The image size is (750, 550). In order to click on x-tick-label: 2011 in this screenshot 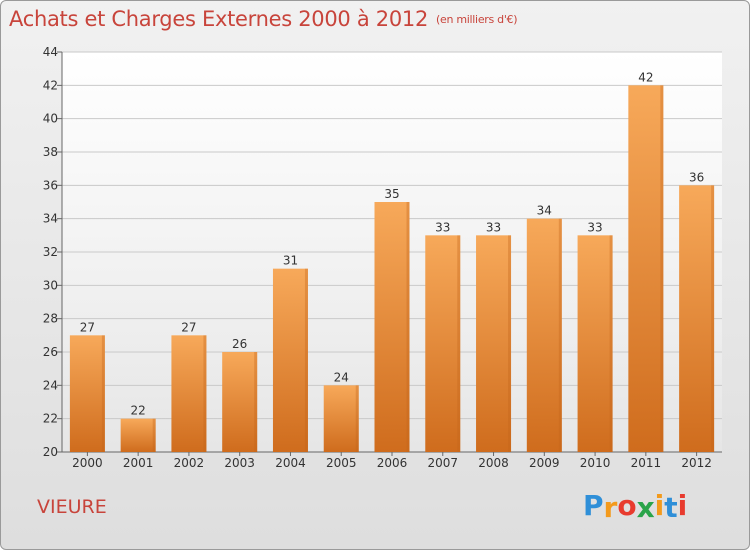, I will do `click(646, 463)`.